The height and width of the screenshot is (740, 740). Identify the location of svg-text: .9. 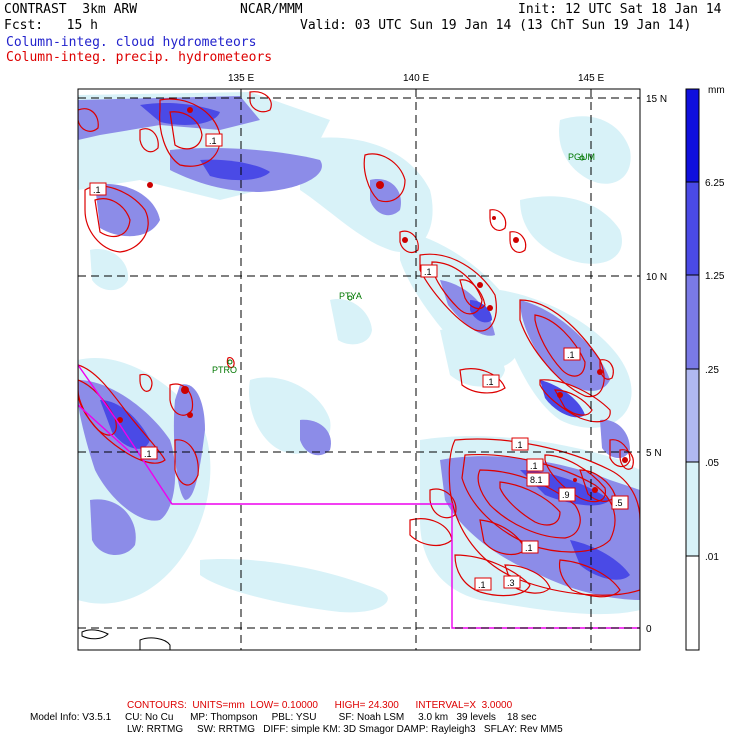
(566, 495).